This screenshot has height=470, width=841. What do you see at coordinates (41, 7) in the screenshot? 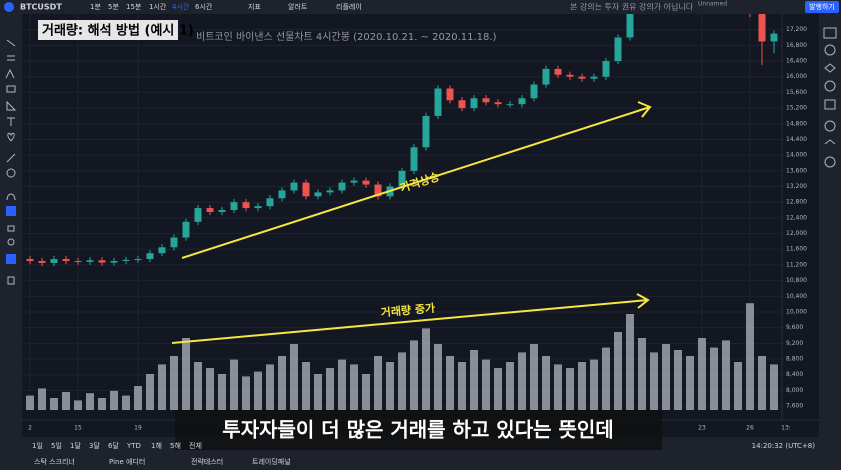
I see `symbol: BTCUSDT` at bounding box center [41, 7].